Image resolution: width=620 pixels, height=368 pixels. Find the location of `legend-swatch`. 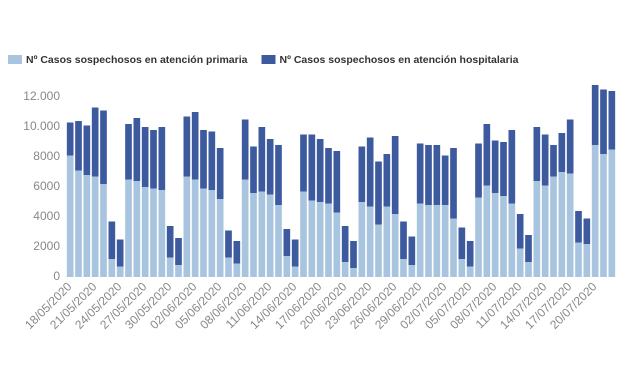

legend-swatch is located at coordinates (268, 59).